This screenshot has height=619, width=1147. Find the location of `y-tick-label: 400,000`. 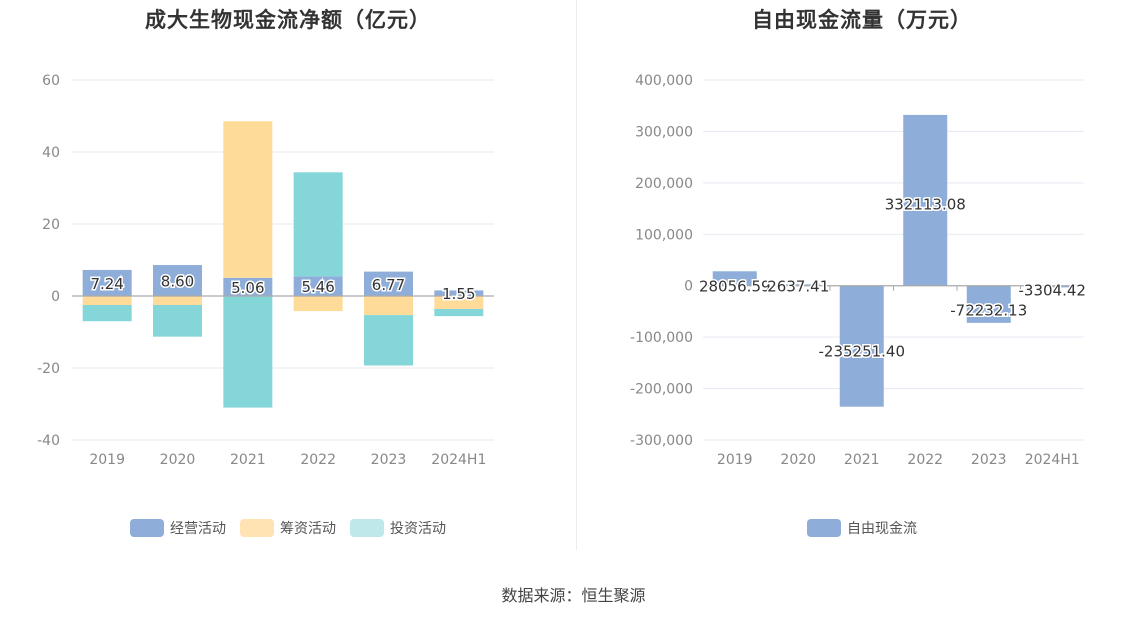

y-tick-label: 400,000 is located at coordinates (664, 81).